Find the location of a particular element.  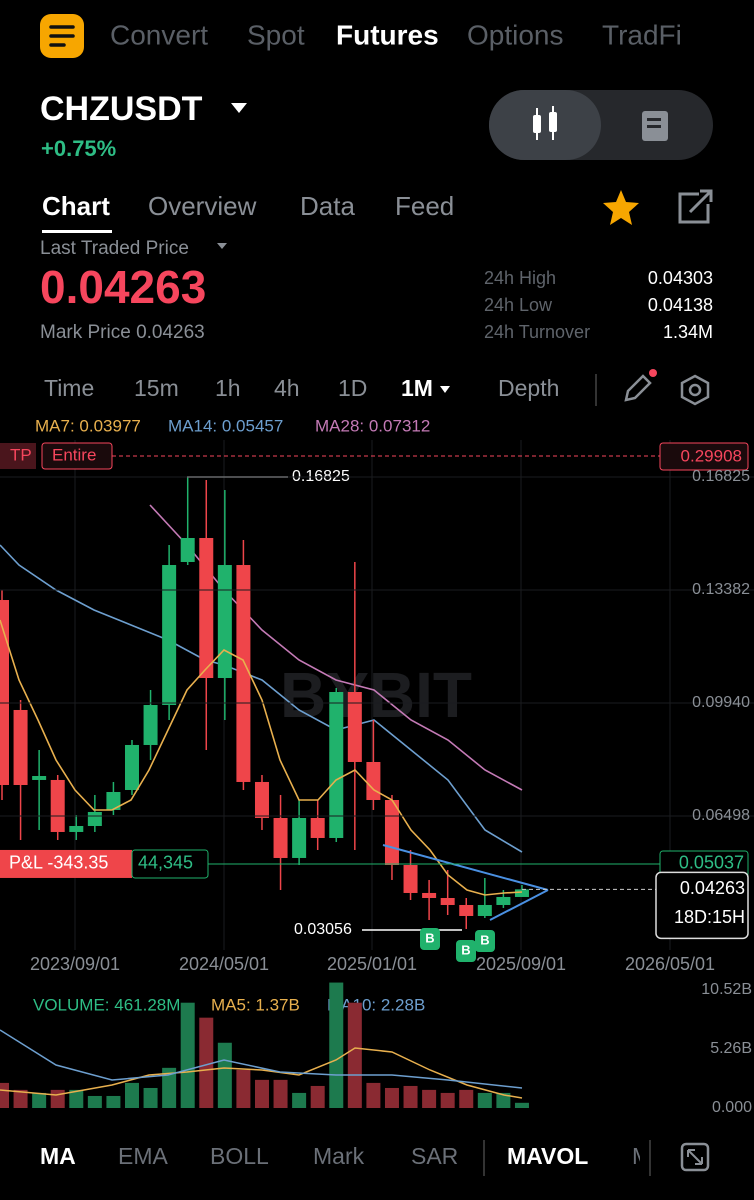

timeframe: 1D is located at coordinates (352, 388).